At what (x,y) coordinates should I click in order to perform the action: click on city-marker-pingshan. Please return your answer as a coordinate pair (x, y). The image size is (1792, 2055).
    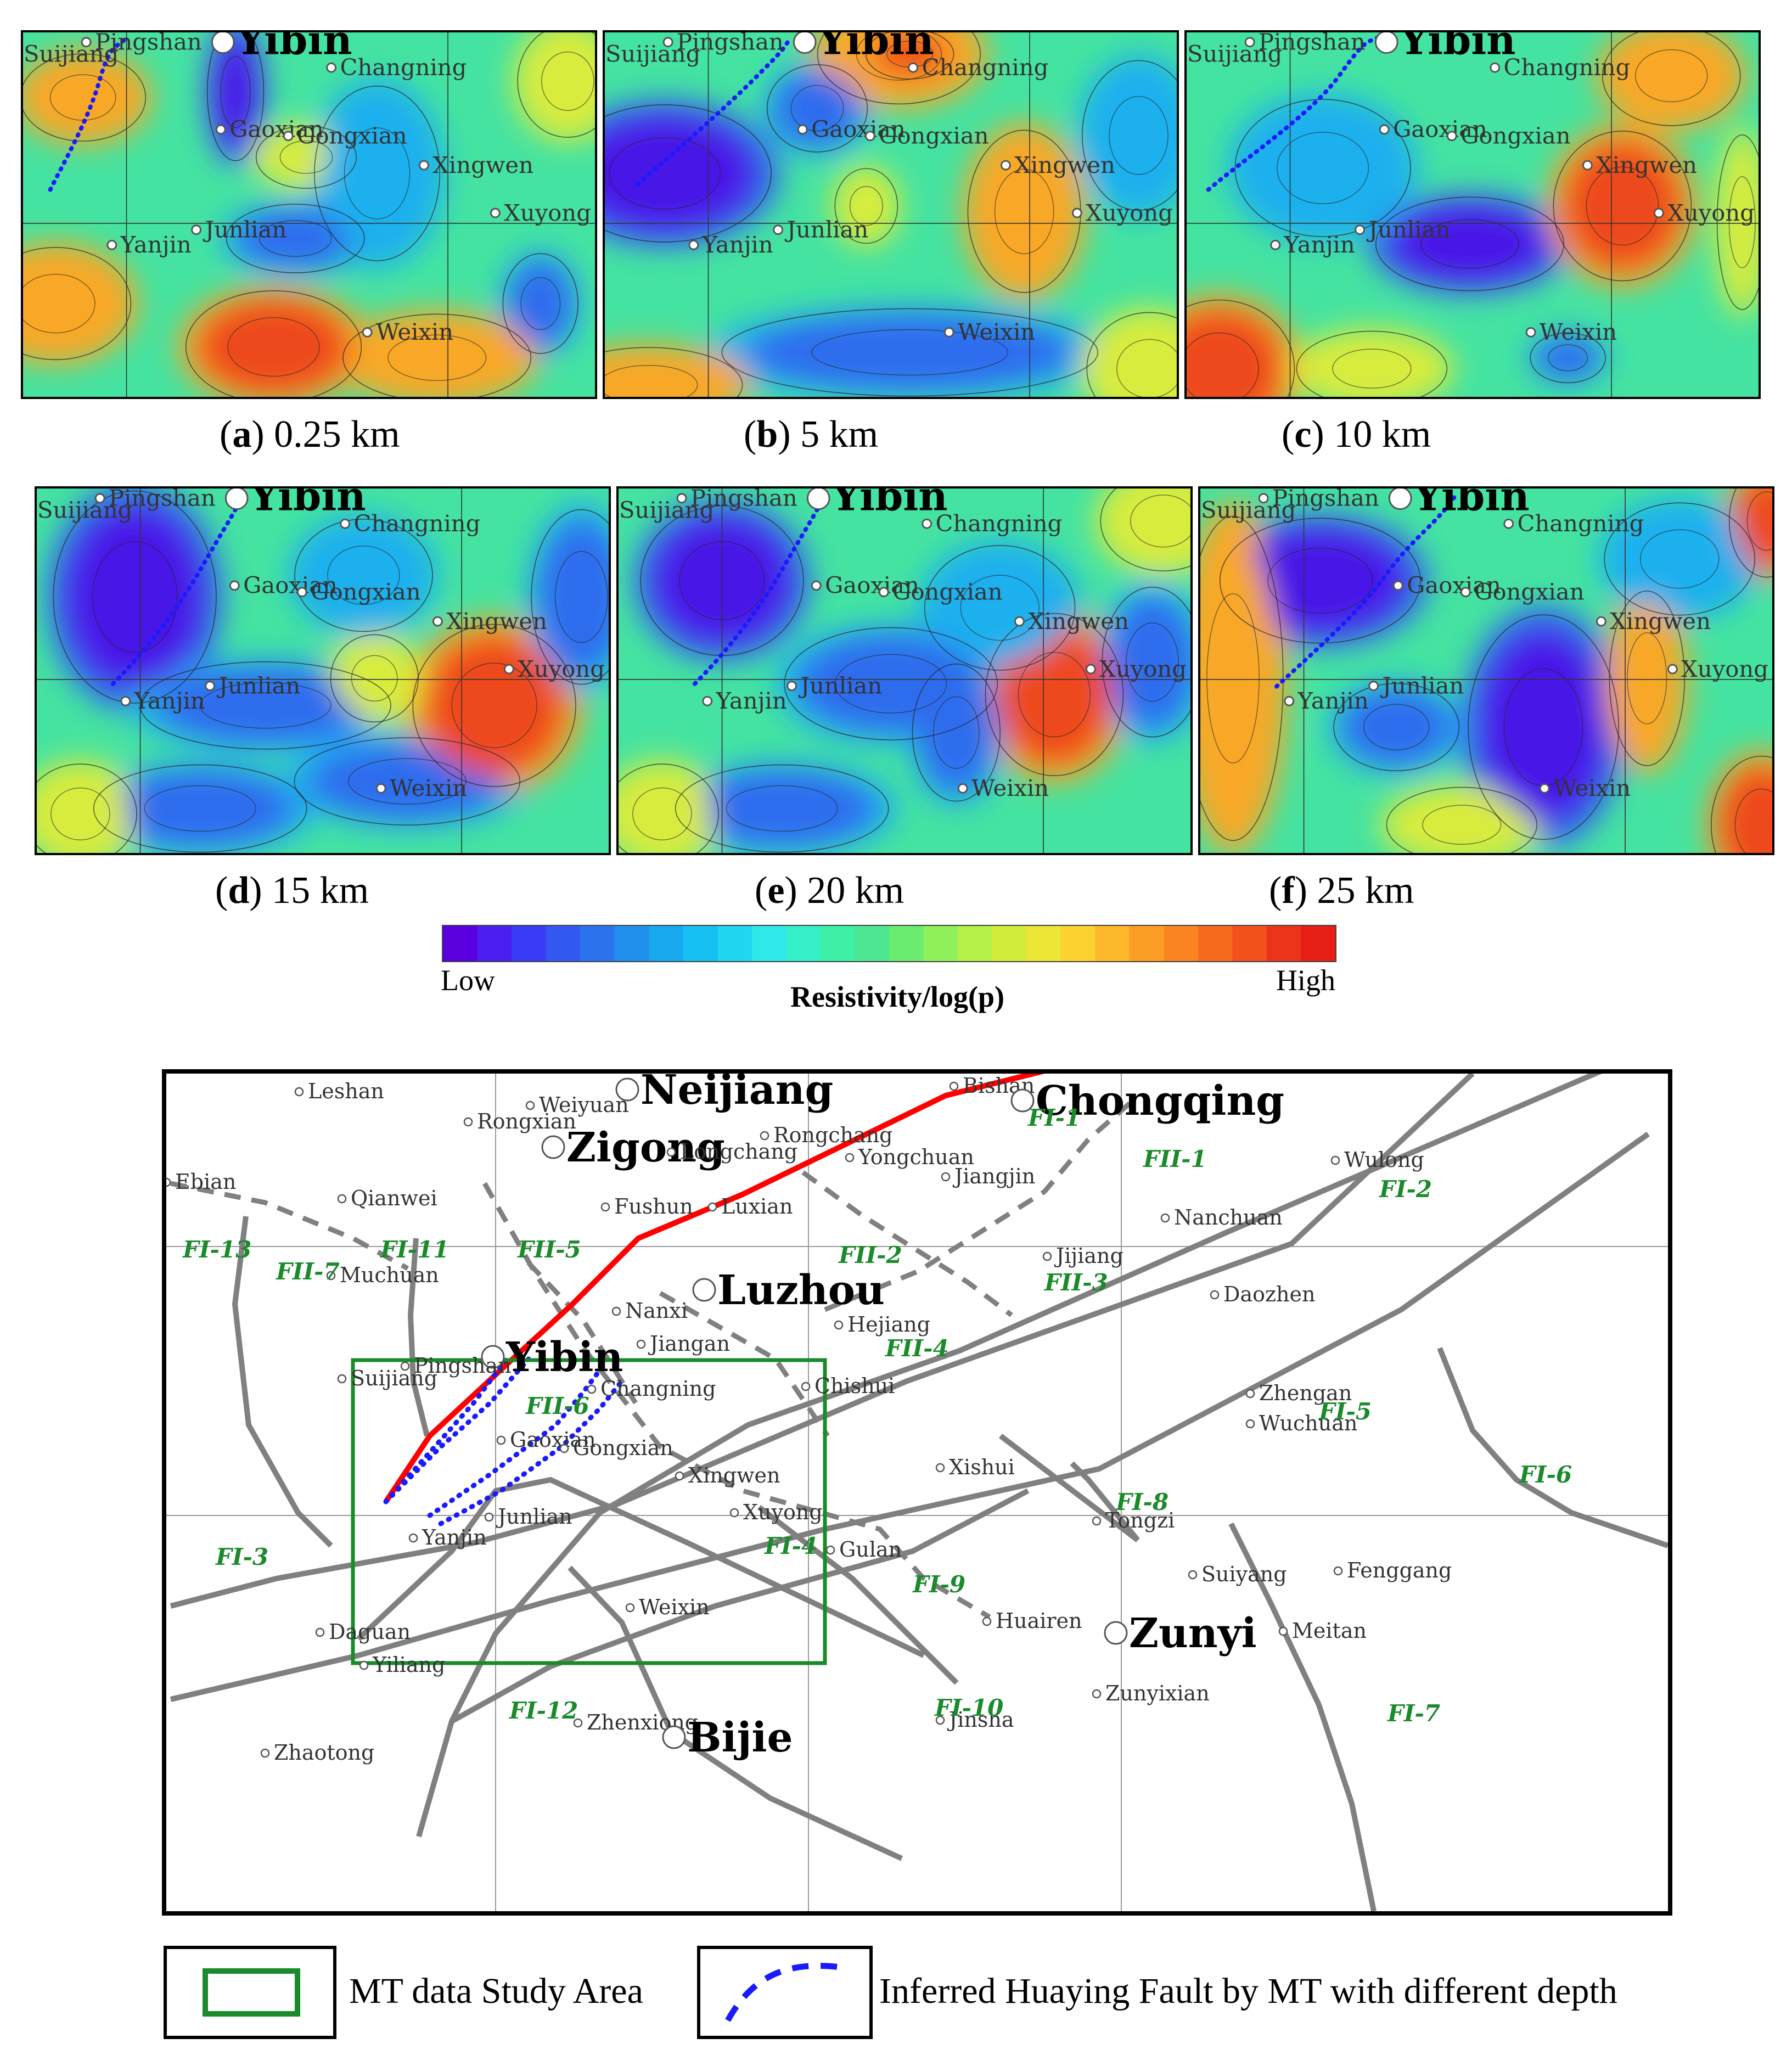
    Looking at the image, I should click on (86, 42).